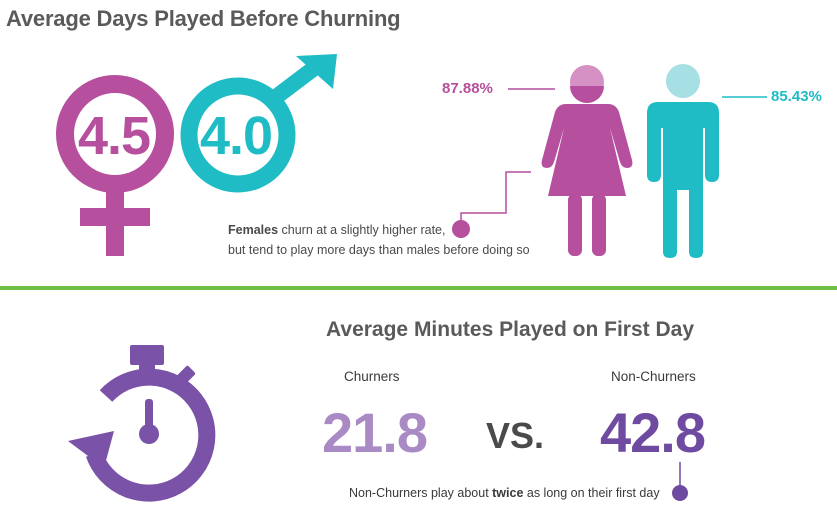 This screenshot has height=512, width=837. Describe the element at coordinates (142, 423) in the screenshot. I see `stopwatch-icon` at that location.